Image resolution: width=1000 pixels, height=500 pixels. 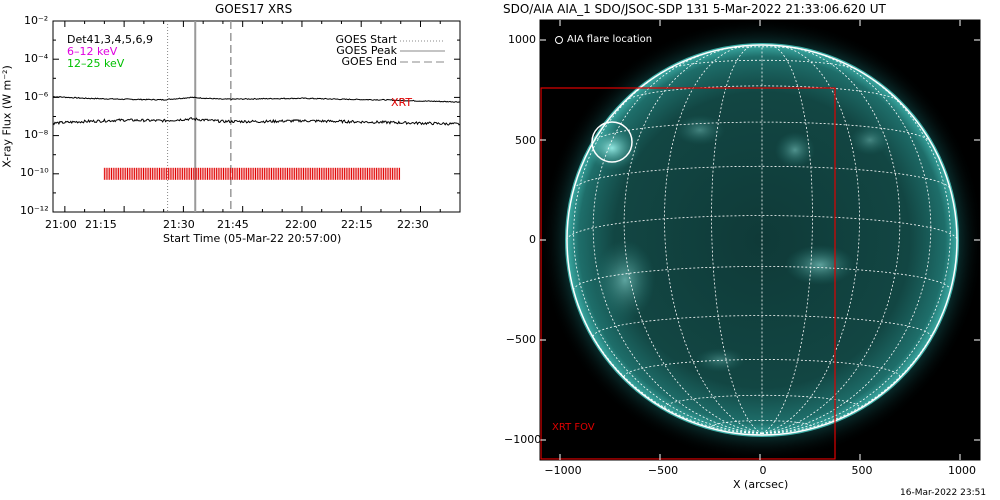 I want to click on aia-xtick-label: 0, so click(x=763, y=470).